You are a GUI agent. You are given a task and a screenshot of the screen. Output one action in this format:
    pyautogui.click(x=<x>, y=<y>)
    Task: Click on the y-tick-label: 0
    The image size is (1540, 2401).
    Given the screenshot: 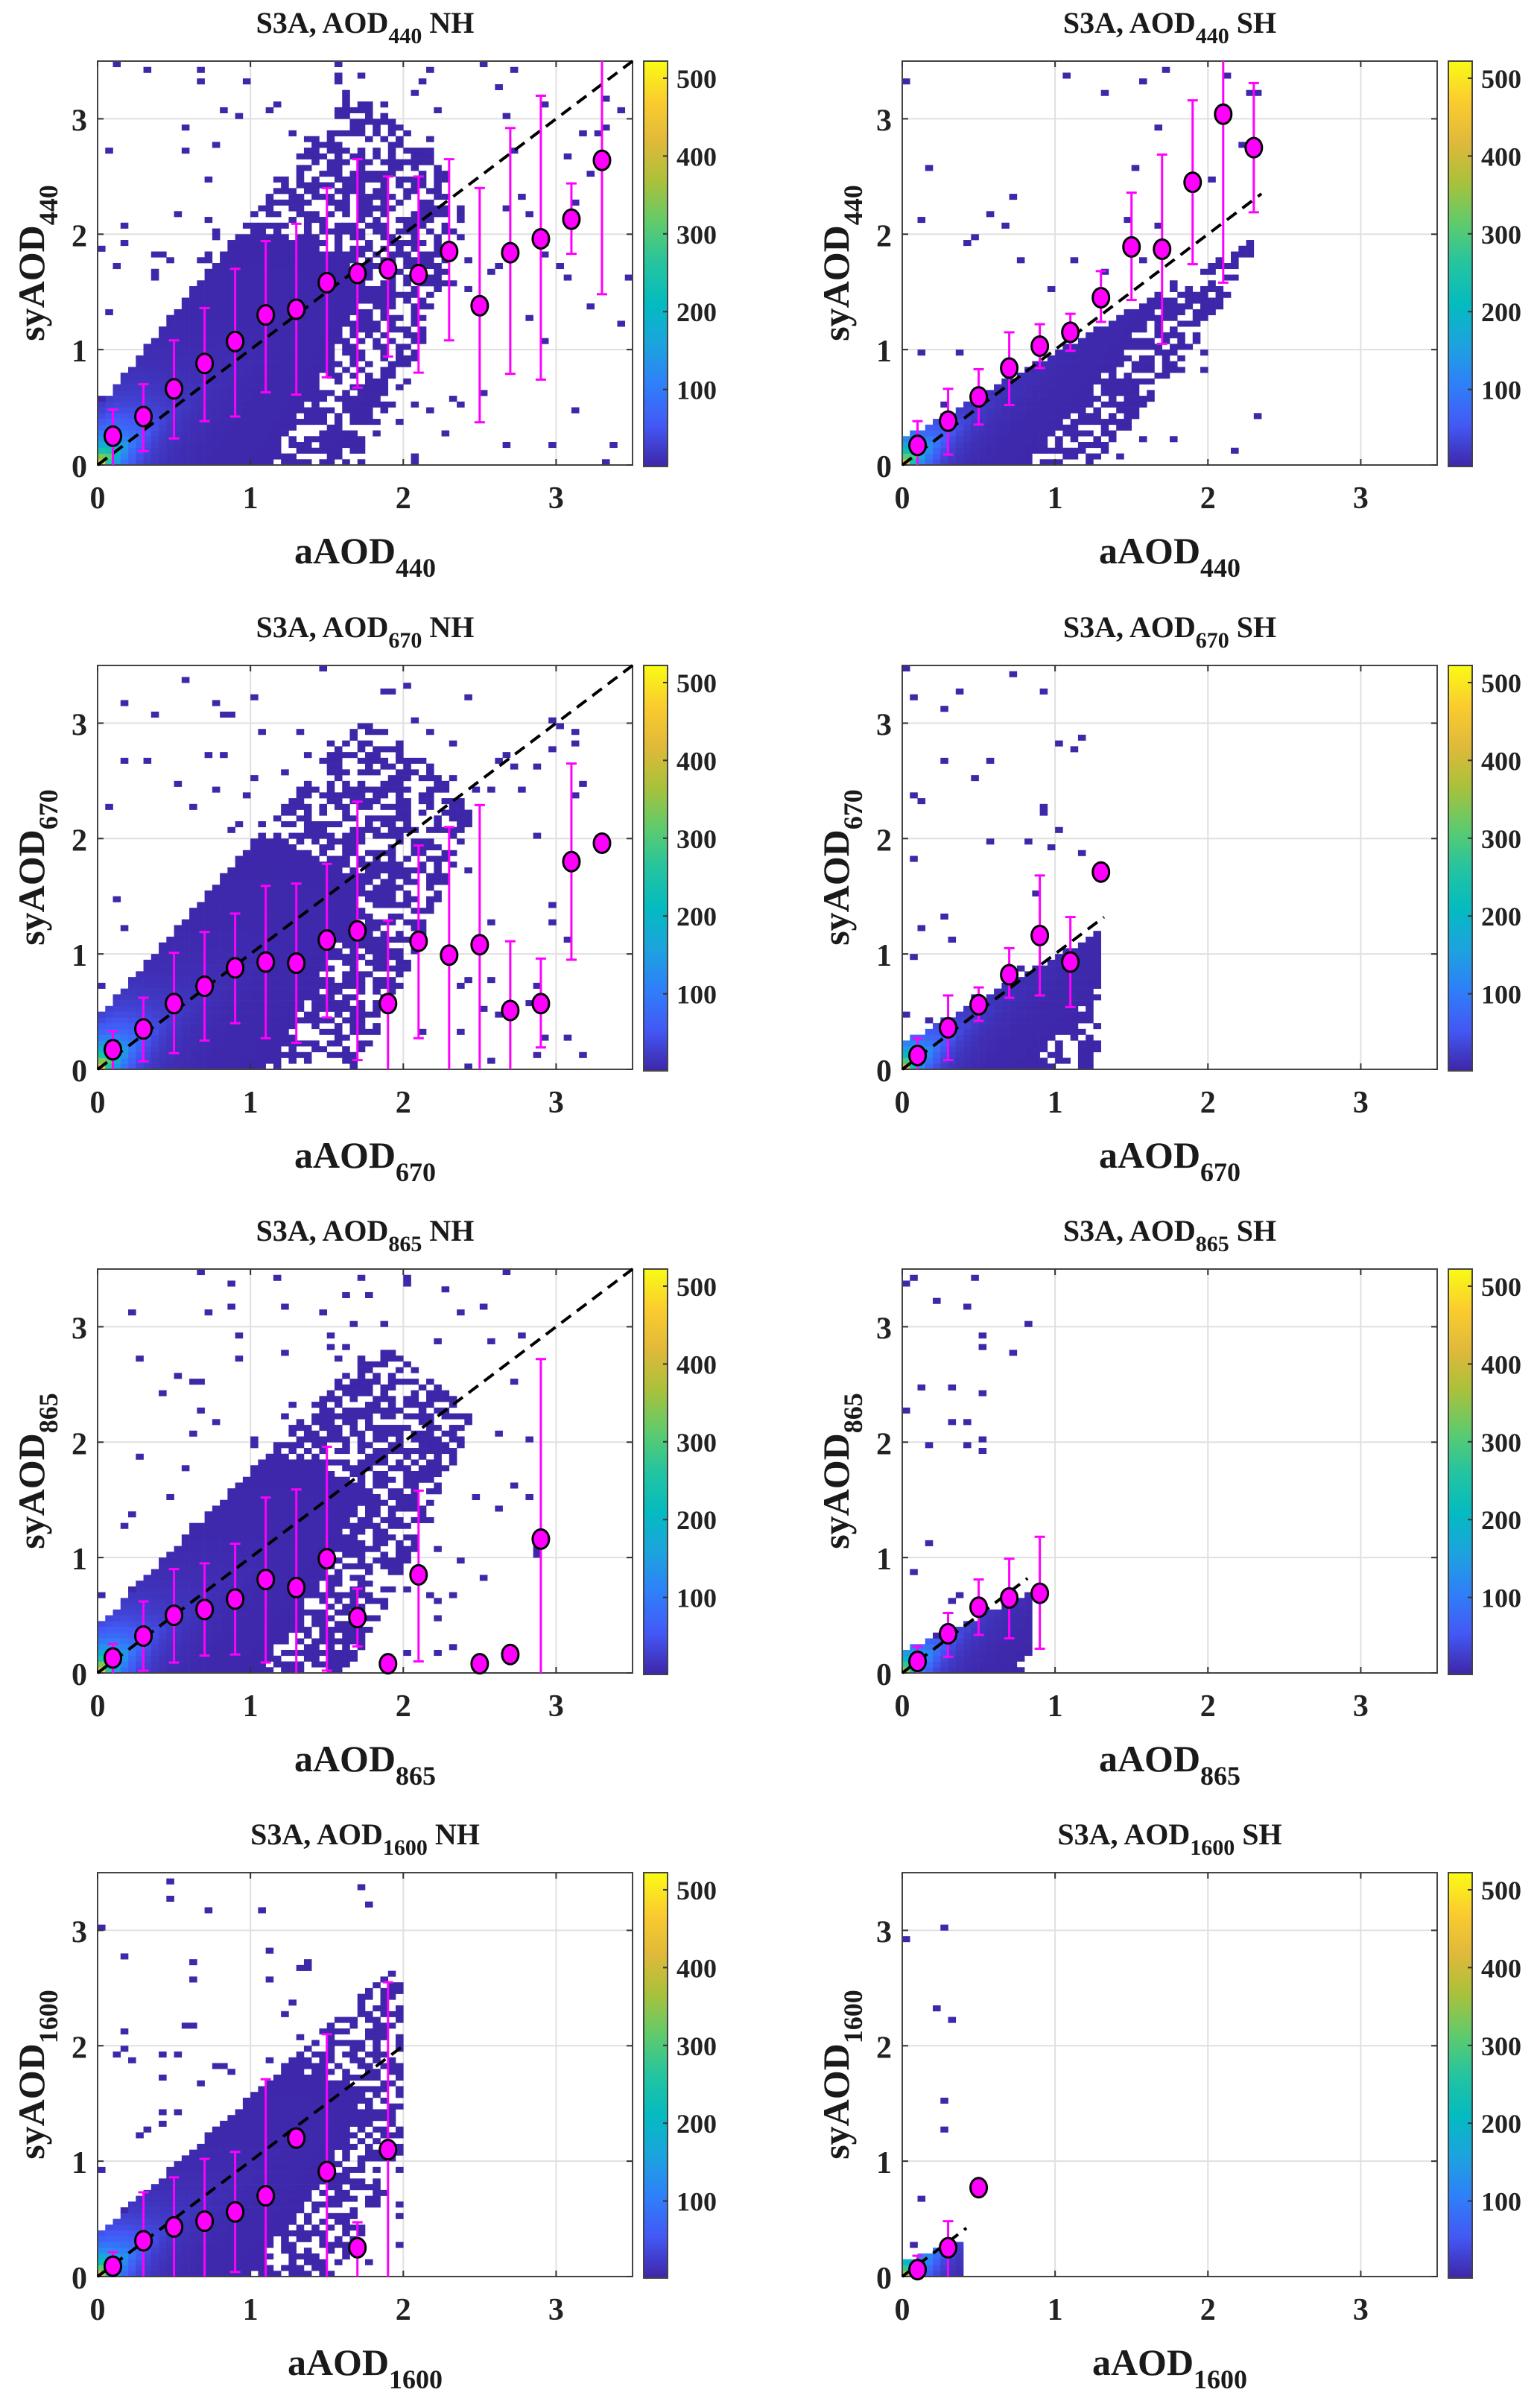 What is the action you would take?
    pyautogui.click(x=79, y=467)
    